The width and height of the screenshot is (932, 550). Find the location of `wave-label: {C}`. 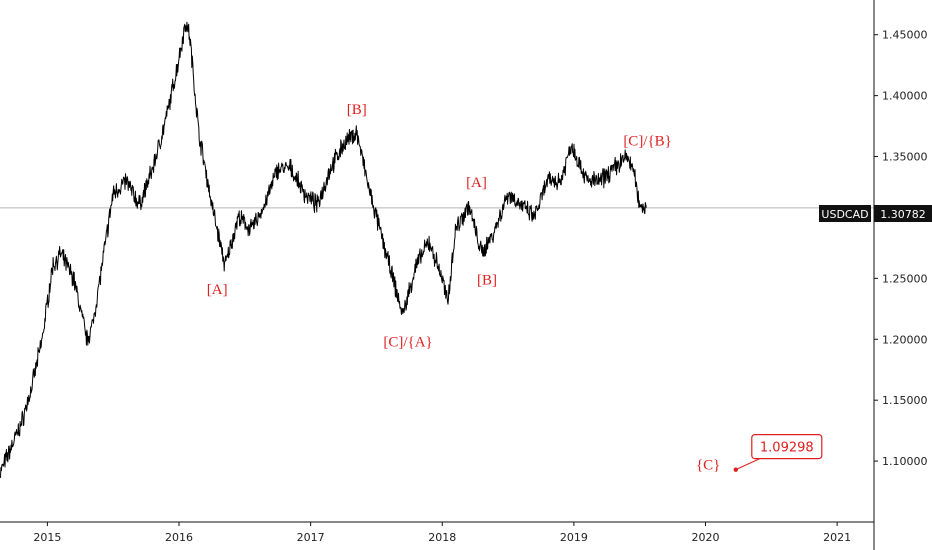

wave-label: {C} is located at coordinates (708, 466).